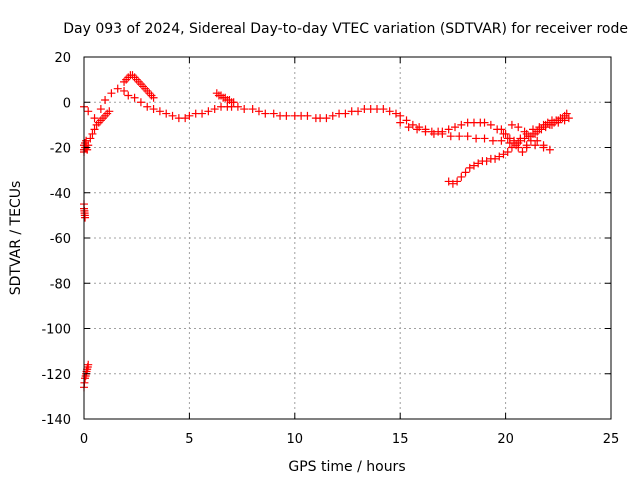 This screenshot has height=485, width=640. What do you see at coordinates (84, 439) in the screenshot?
I see `x-tick-label: 0` at bounding box center [84, 439].